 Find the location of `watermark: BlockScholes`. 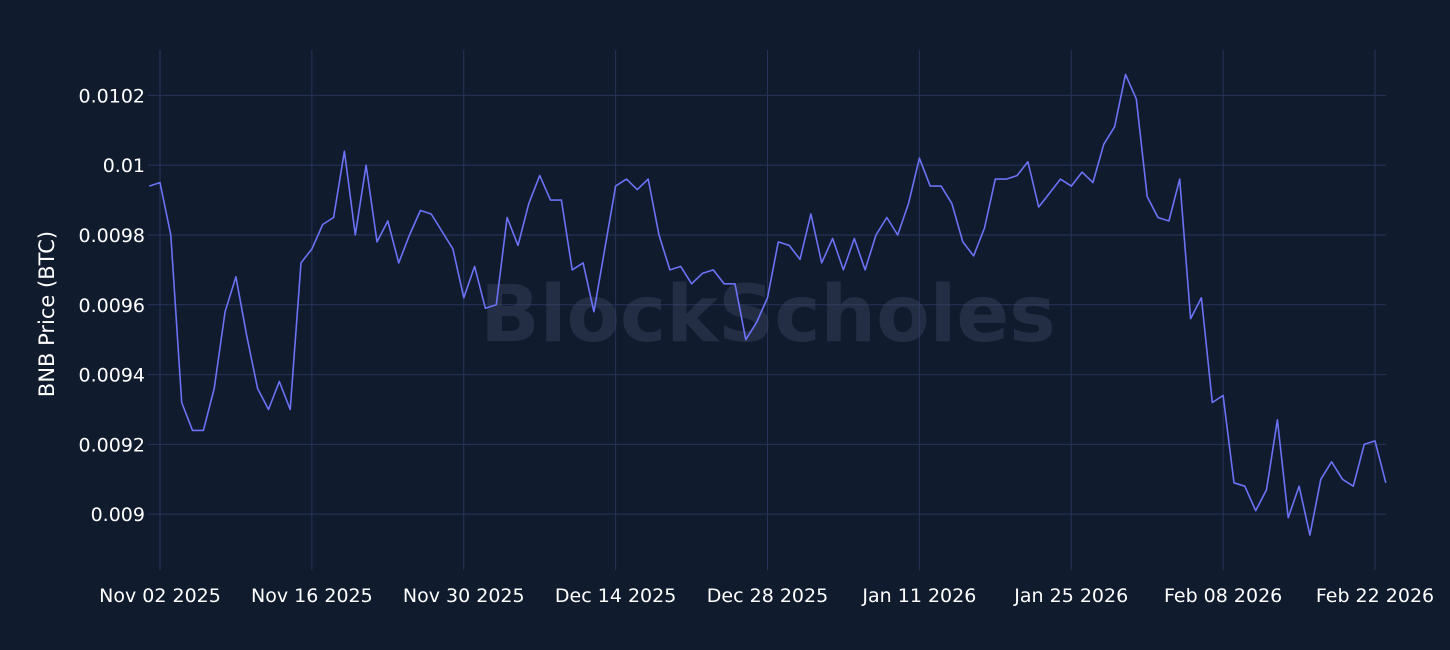

watermark: BlockScholes is located at coordinates (767, 315).